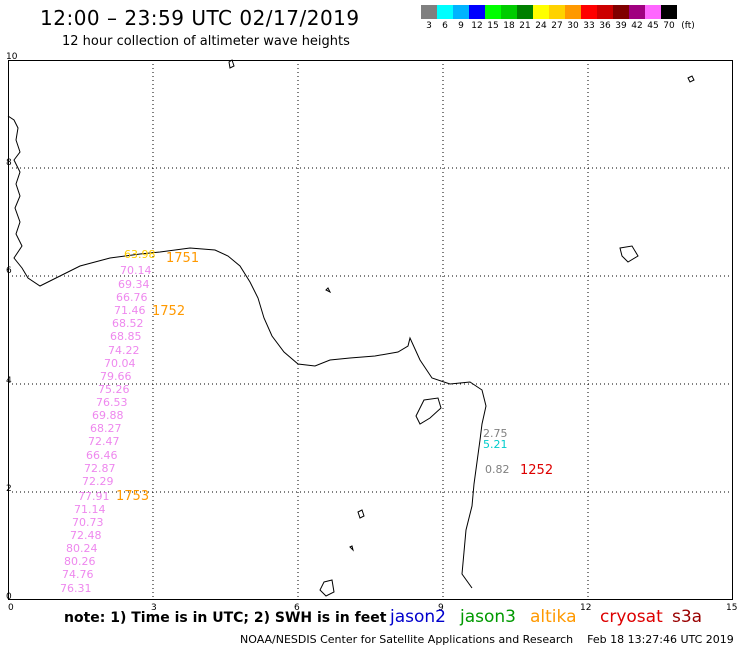 This screenshot has width=740, height=650. Describe the element at coordinates (128, 323) in the screenshot. I see `wave-height-reading: 68.52` at that location.